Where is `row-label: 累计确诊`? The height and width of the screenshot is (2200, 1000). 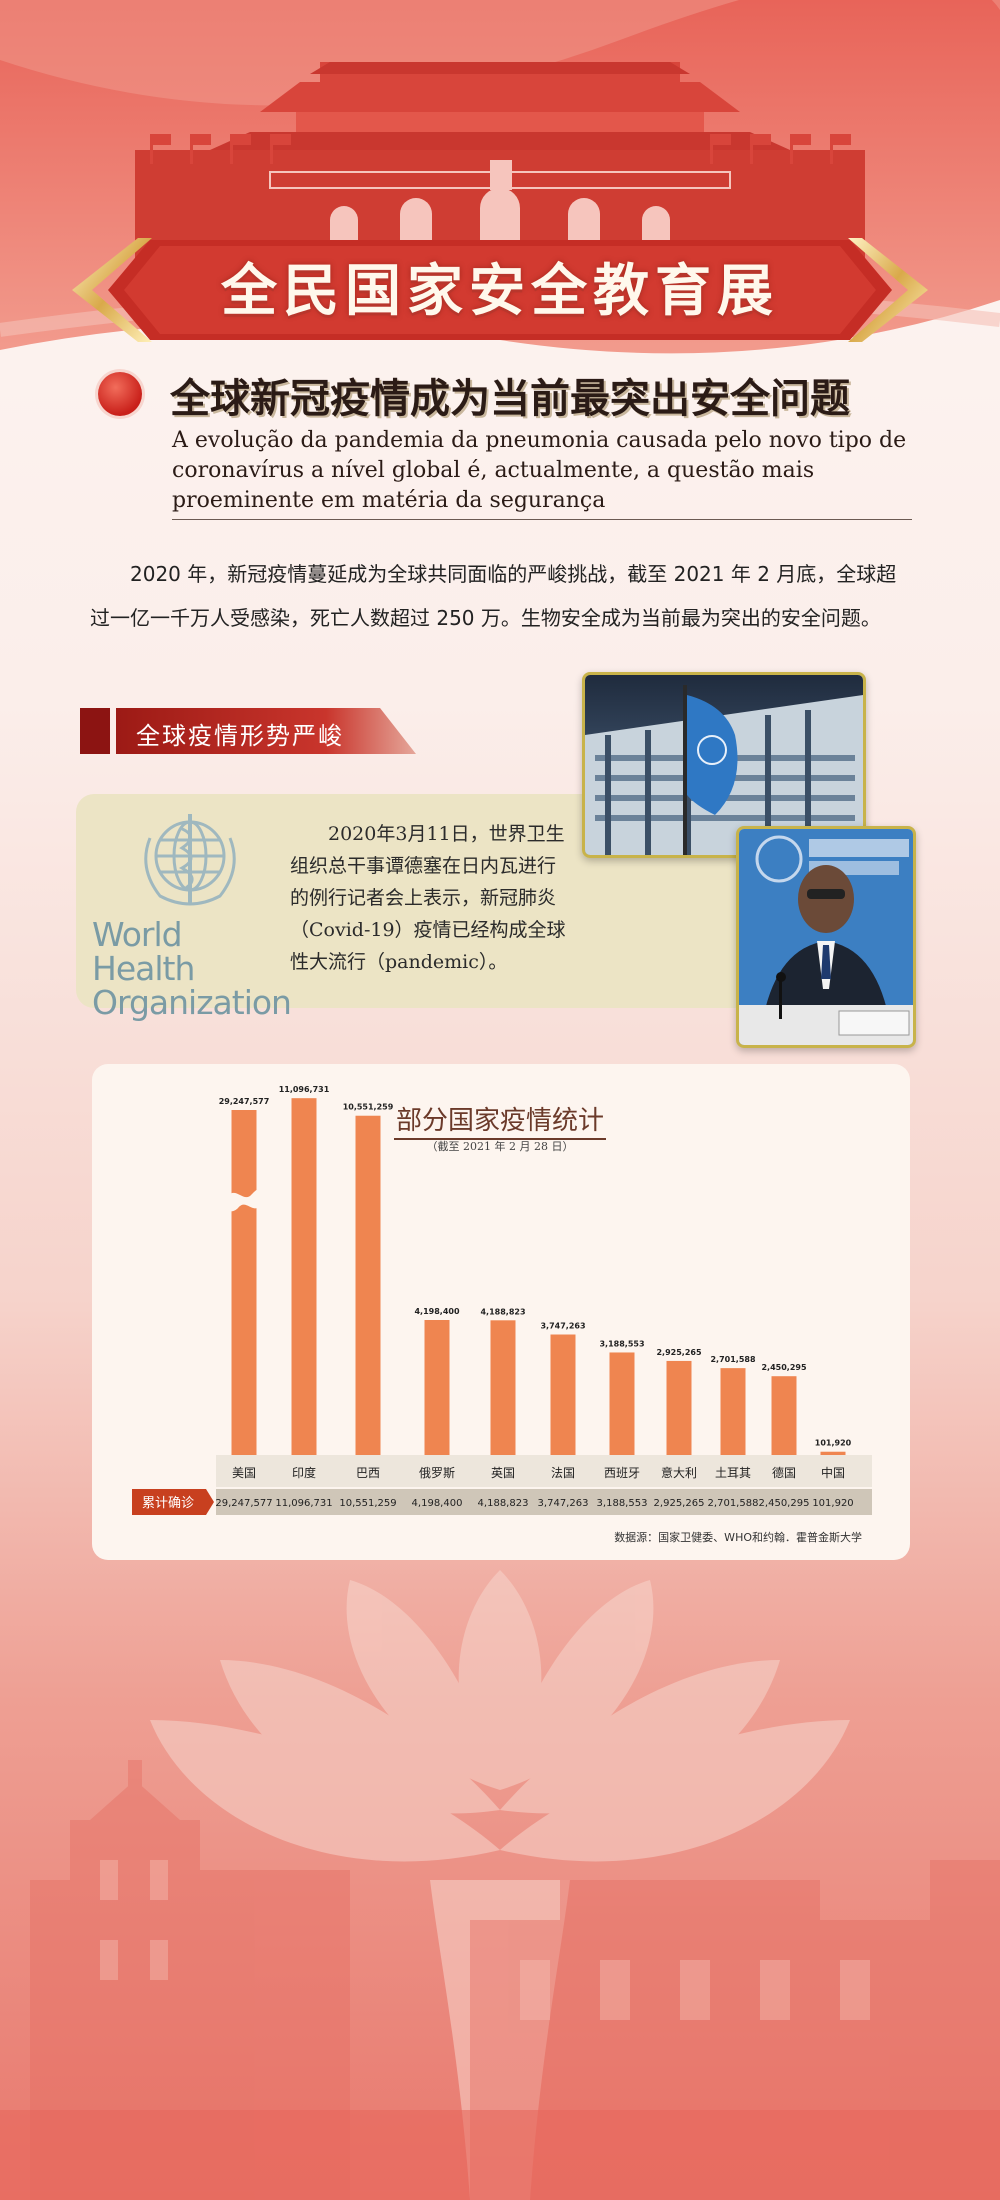 row-label: 累计确诊 is located at coordinates (168, 1503).